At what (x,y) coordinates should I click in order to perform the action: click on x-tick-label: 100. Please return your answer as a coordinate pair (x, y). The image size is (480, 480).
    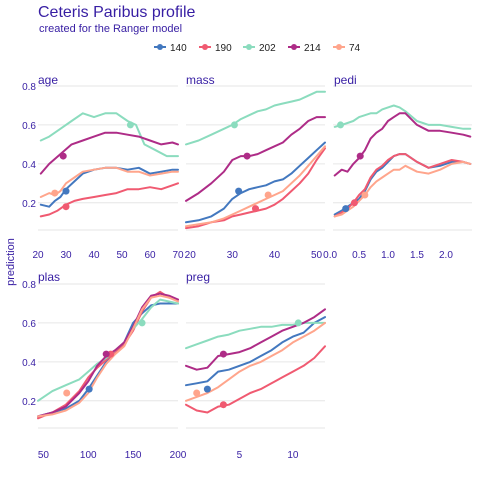
    Looking at the image, I should click on (88, 455).